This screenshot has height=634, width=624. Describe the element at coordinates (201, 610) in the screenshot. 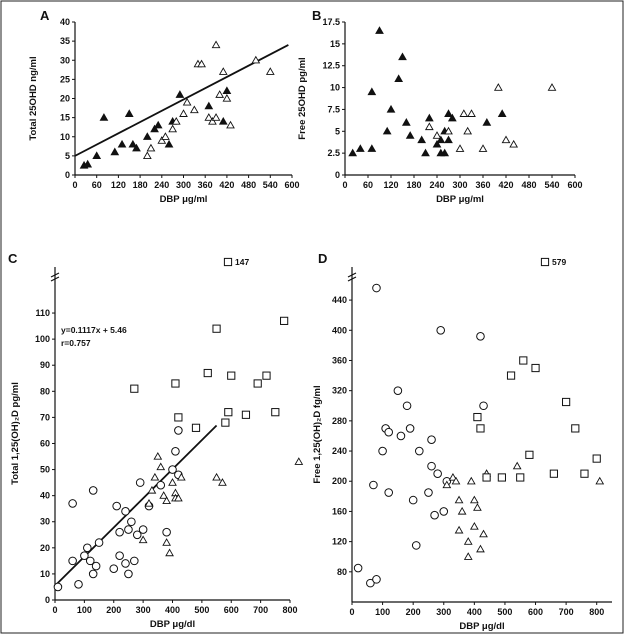

I see `x-tick-label: 500` at that location.